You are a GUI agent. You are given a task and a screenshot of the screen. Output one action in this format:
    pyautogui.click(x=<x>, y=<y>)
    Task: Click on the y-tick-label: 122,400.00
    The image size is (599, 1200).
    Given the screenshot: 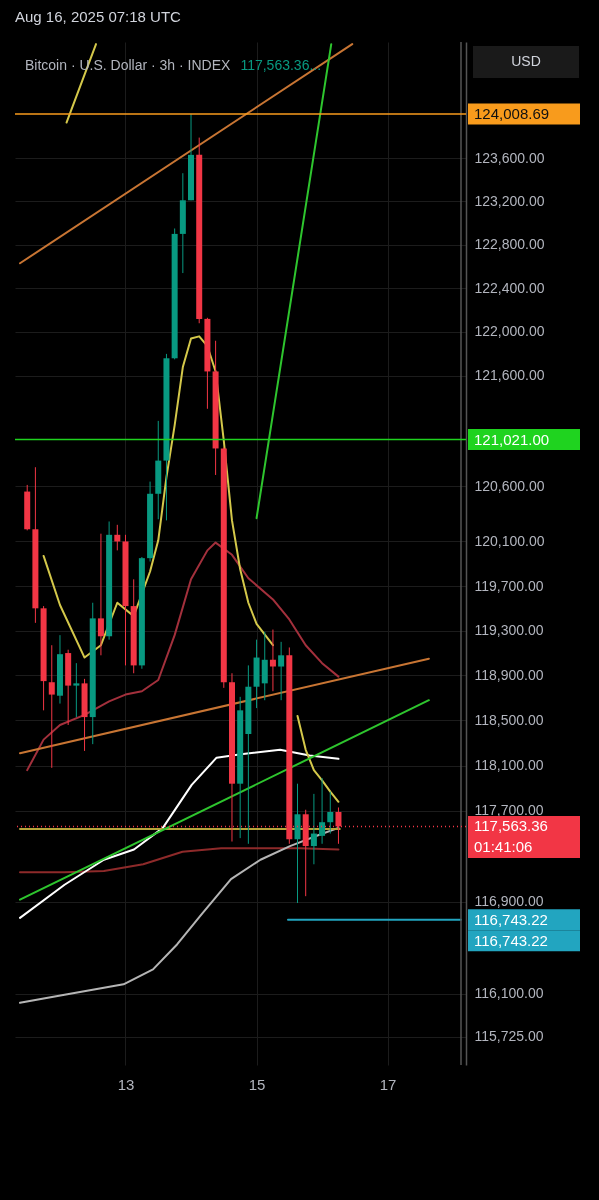 What is the action you would take?
    pyautogui.click(x=509, y=287)
    